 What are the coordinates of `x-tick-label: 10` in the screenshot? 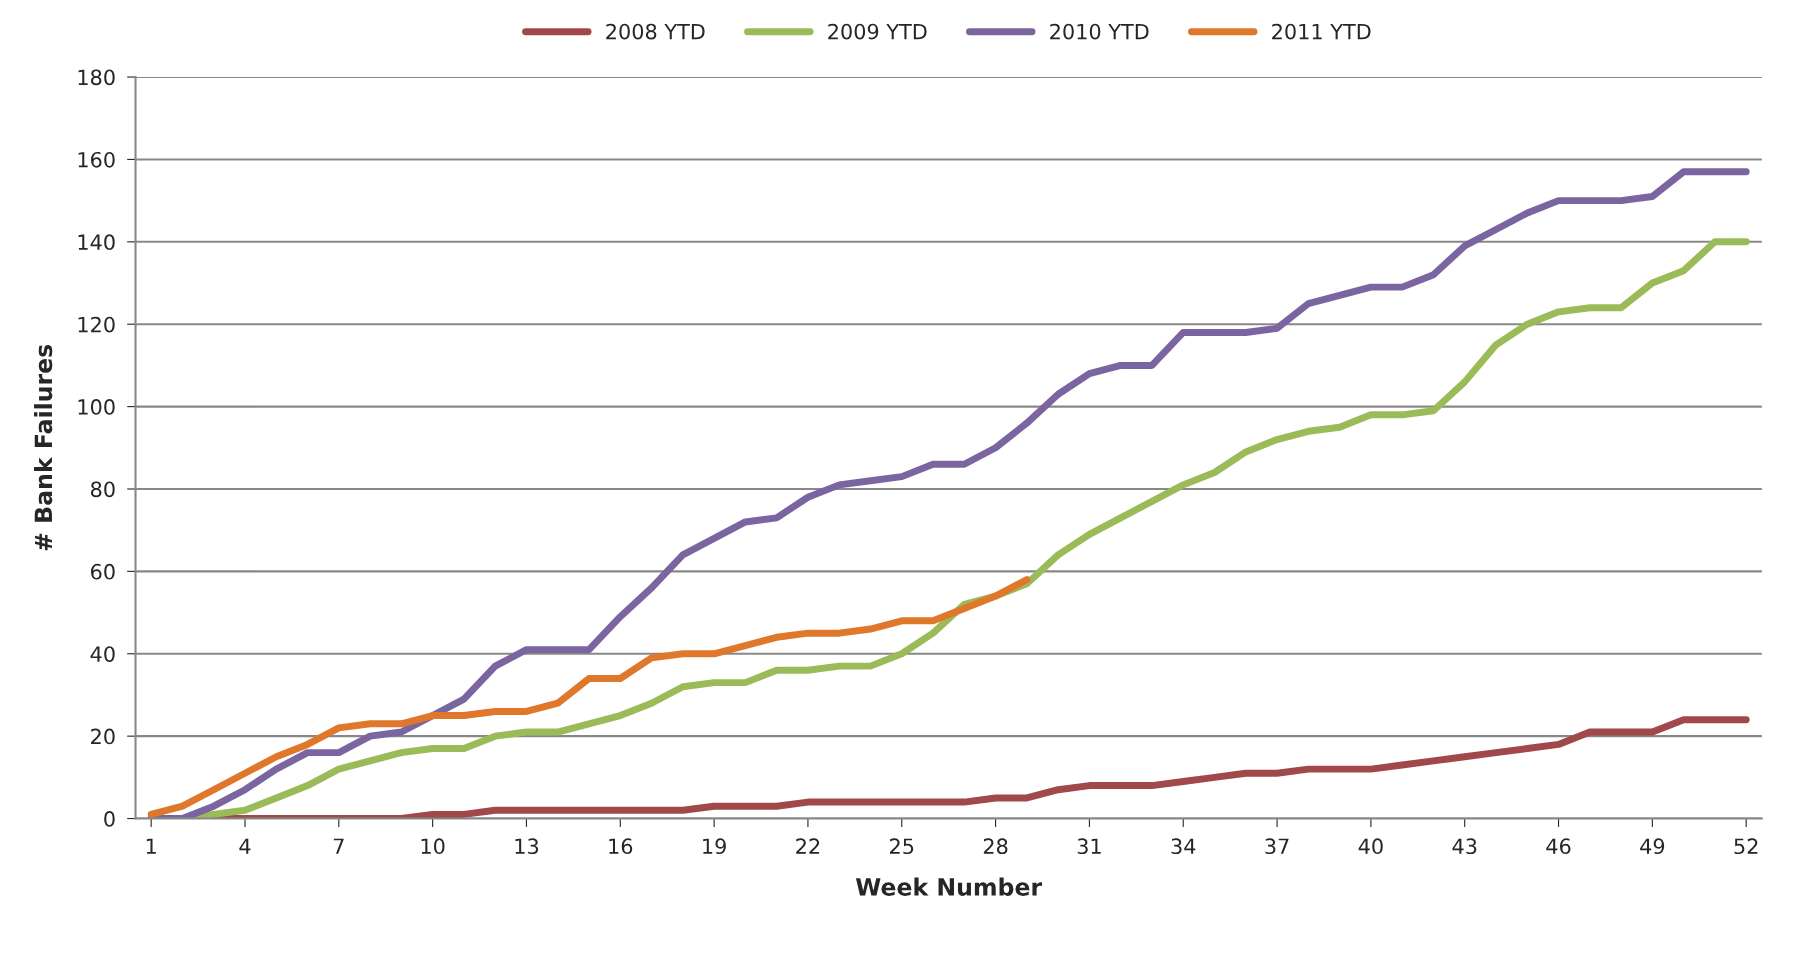 It's located at (433, 846).